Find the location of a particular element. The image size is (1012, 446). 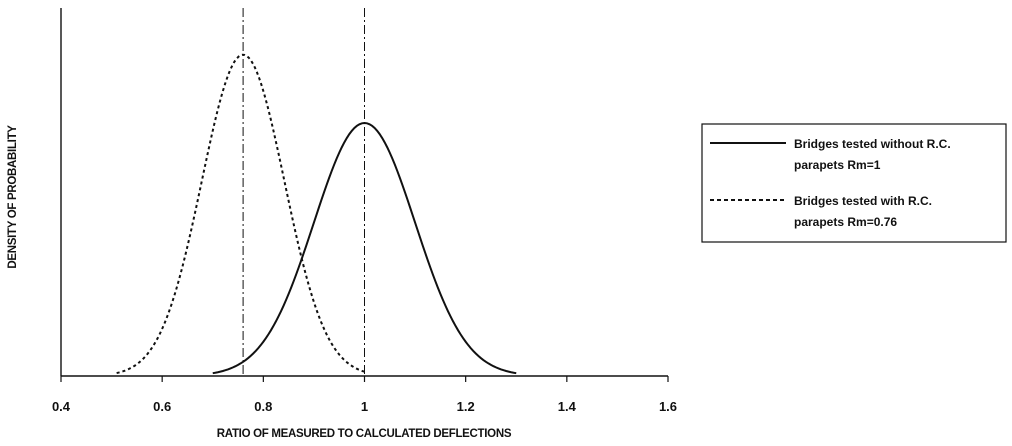

legend-label-without-parapets-line2: parapets Rm=1 is located at coordinates (837, 165).